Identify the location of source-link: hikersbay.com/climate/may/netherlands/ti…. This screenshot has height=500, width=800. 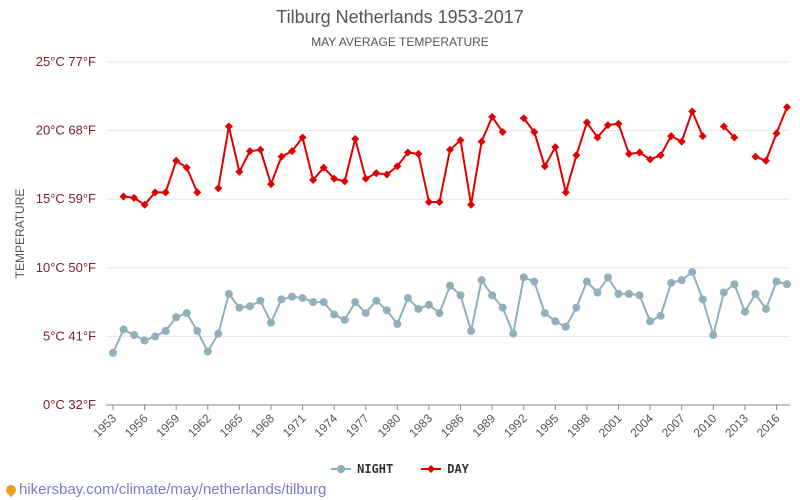
(164, 489).